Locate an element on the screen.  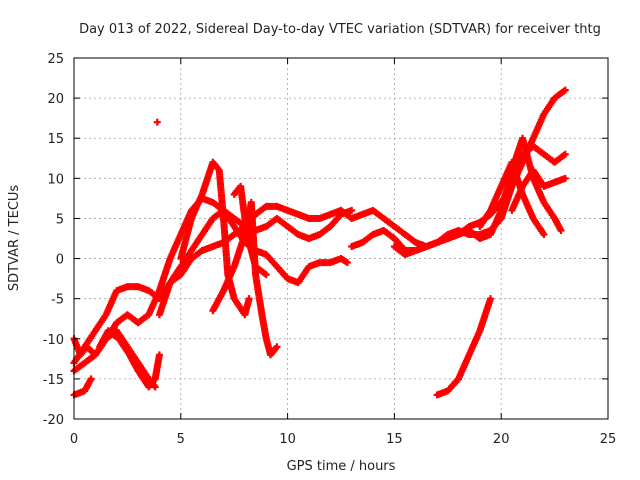
y-tick-label: 5 is located at coordinates (60, 219).